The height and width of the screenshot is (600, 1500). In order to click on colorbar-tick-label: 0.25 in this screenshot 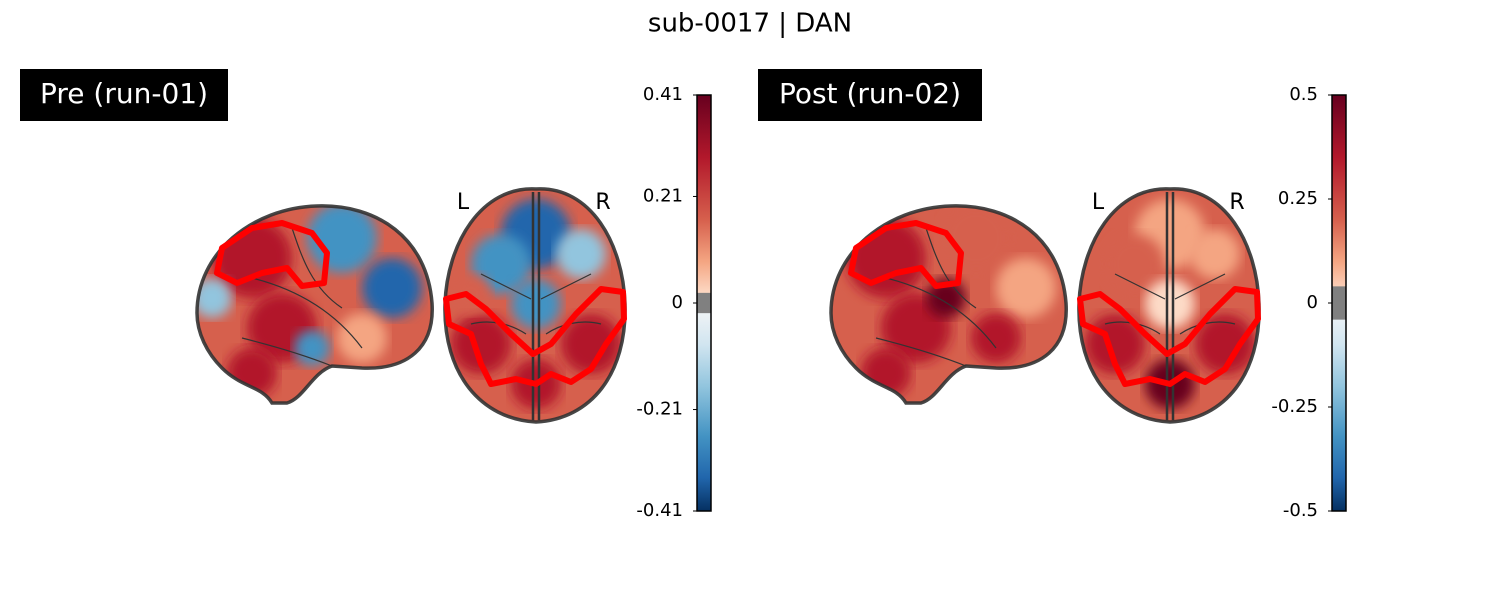, I will do `click(1298, 198)`.